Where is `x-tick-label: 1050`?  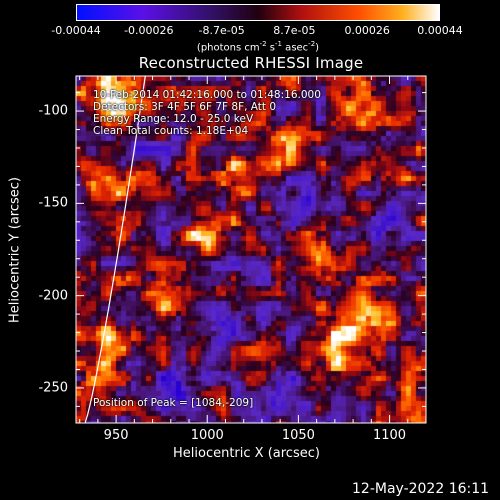
x-tick-label: 1050 is located at coordinates (298, 435).